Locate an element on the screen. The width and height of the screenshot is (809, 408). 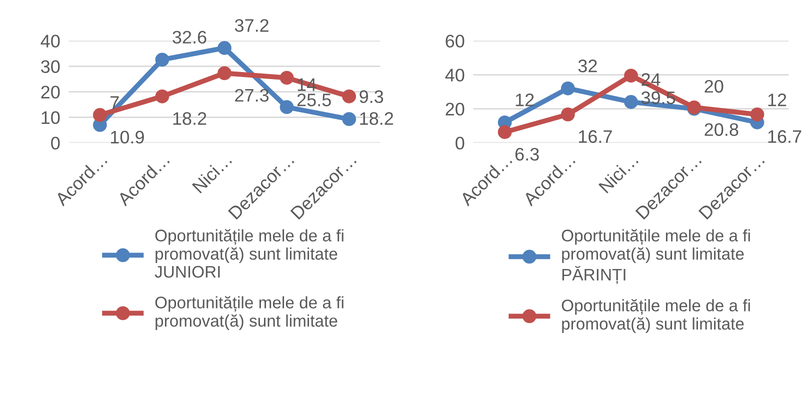
legend-label: Oportunitățile mele de a fi promovat(ă) sunt limitate PĂRINȚI is located at coordinates (656, 256).